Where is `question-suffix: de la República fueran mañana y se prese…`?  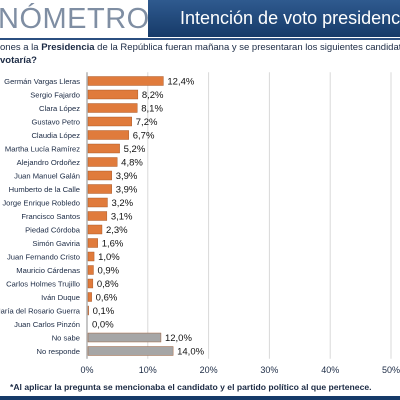
question-suffix: de la República fueran mañana y se prese… is located at coordinates (247, 47).